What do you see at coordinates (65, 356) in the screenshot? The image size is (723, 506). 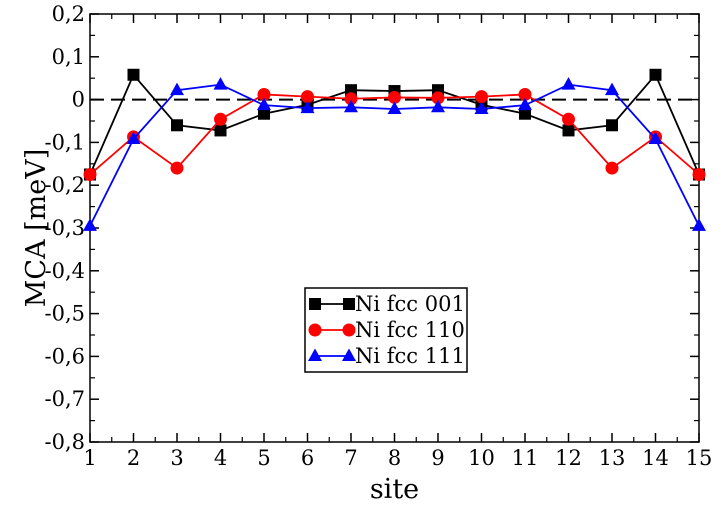 I see `y-tick-label: -0,6` at bounding box center [65, 356].